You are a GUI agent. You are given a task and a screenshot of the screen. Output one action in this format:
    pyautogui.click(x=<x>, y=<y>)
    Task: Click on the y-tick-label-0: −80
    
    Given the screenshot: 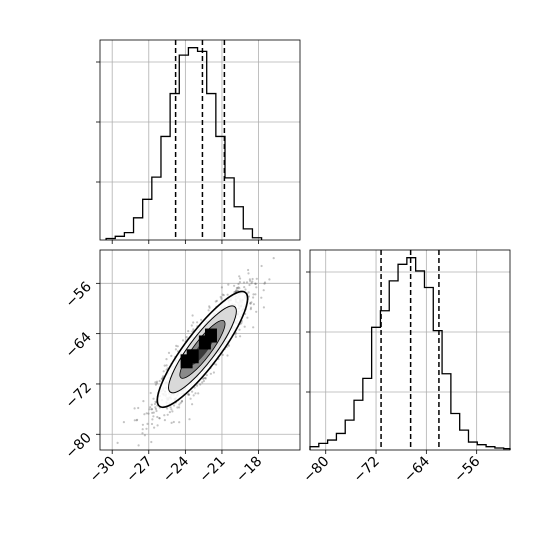 What is the action you would take?
    pyautogui.click(x=79, y=446)
    